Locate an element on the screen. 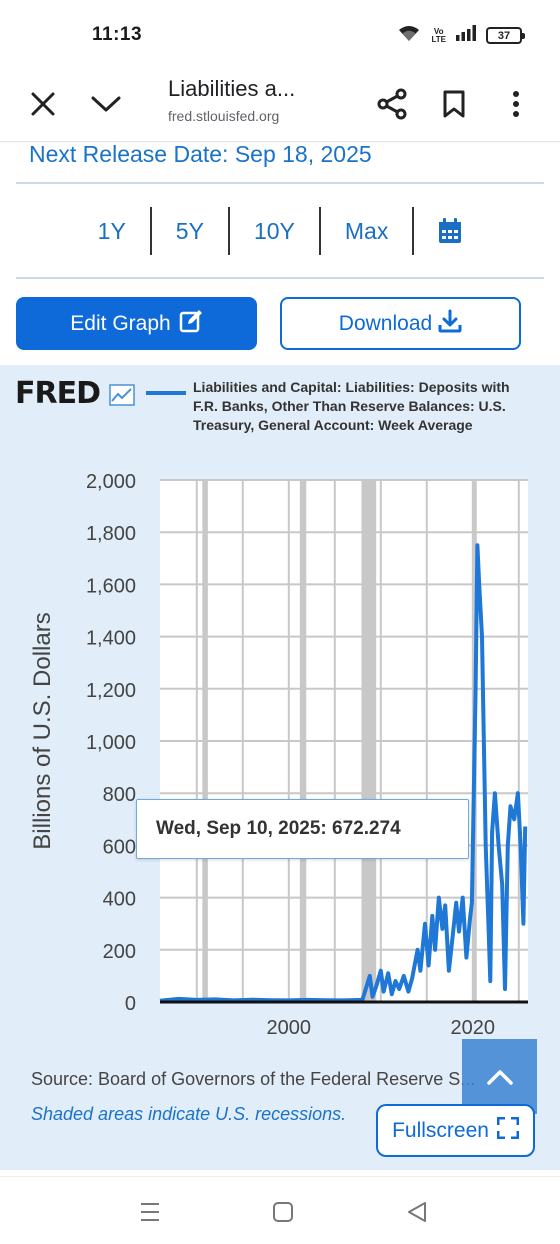  calendar-icon is located at coordinates (450, 231).